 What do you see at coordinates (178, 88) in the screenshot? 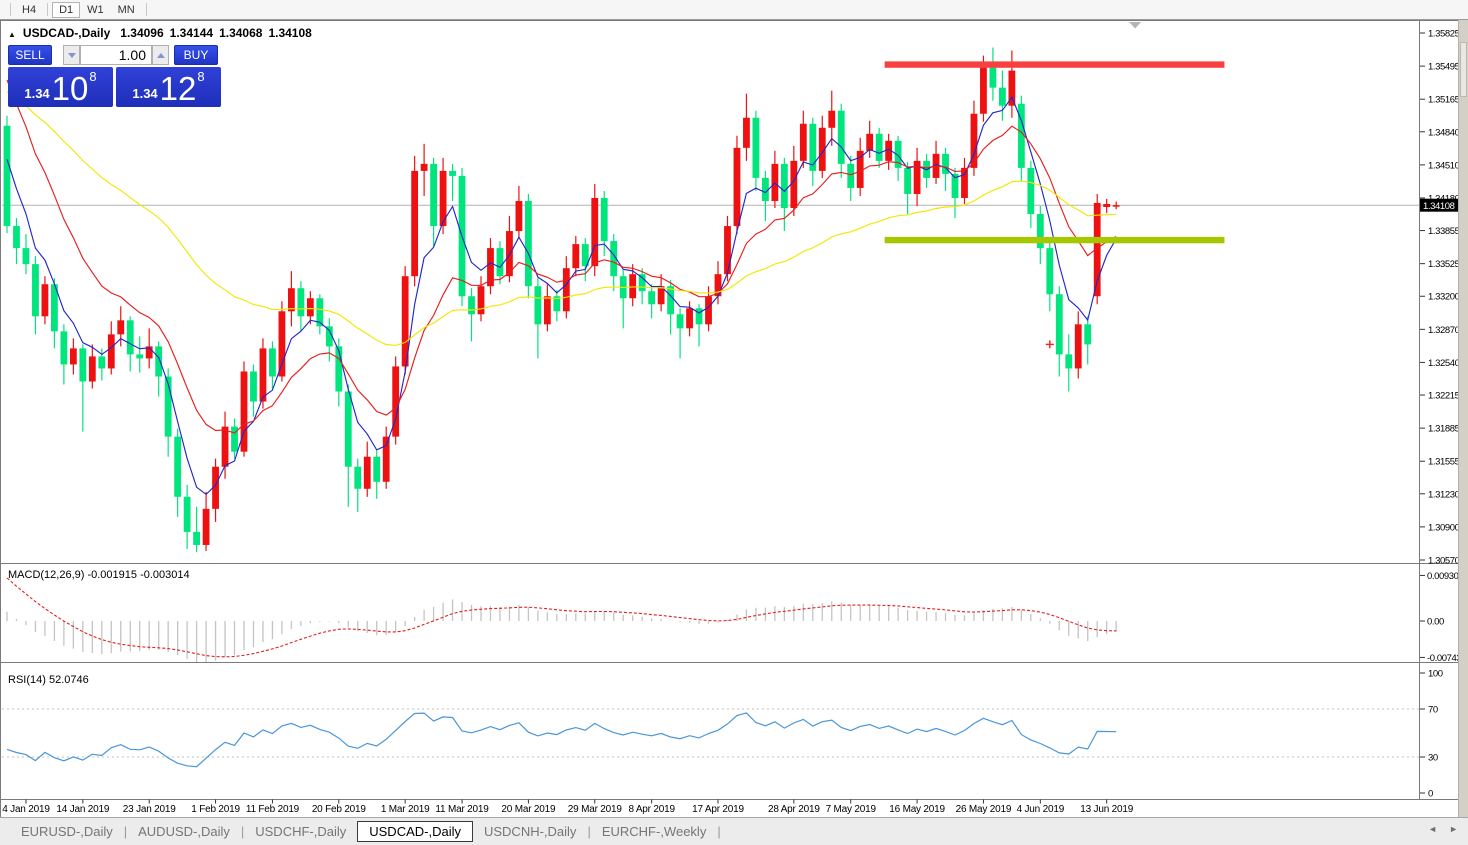
I see `buy-price-pips: 12` at bounding box center [178, 88].